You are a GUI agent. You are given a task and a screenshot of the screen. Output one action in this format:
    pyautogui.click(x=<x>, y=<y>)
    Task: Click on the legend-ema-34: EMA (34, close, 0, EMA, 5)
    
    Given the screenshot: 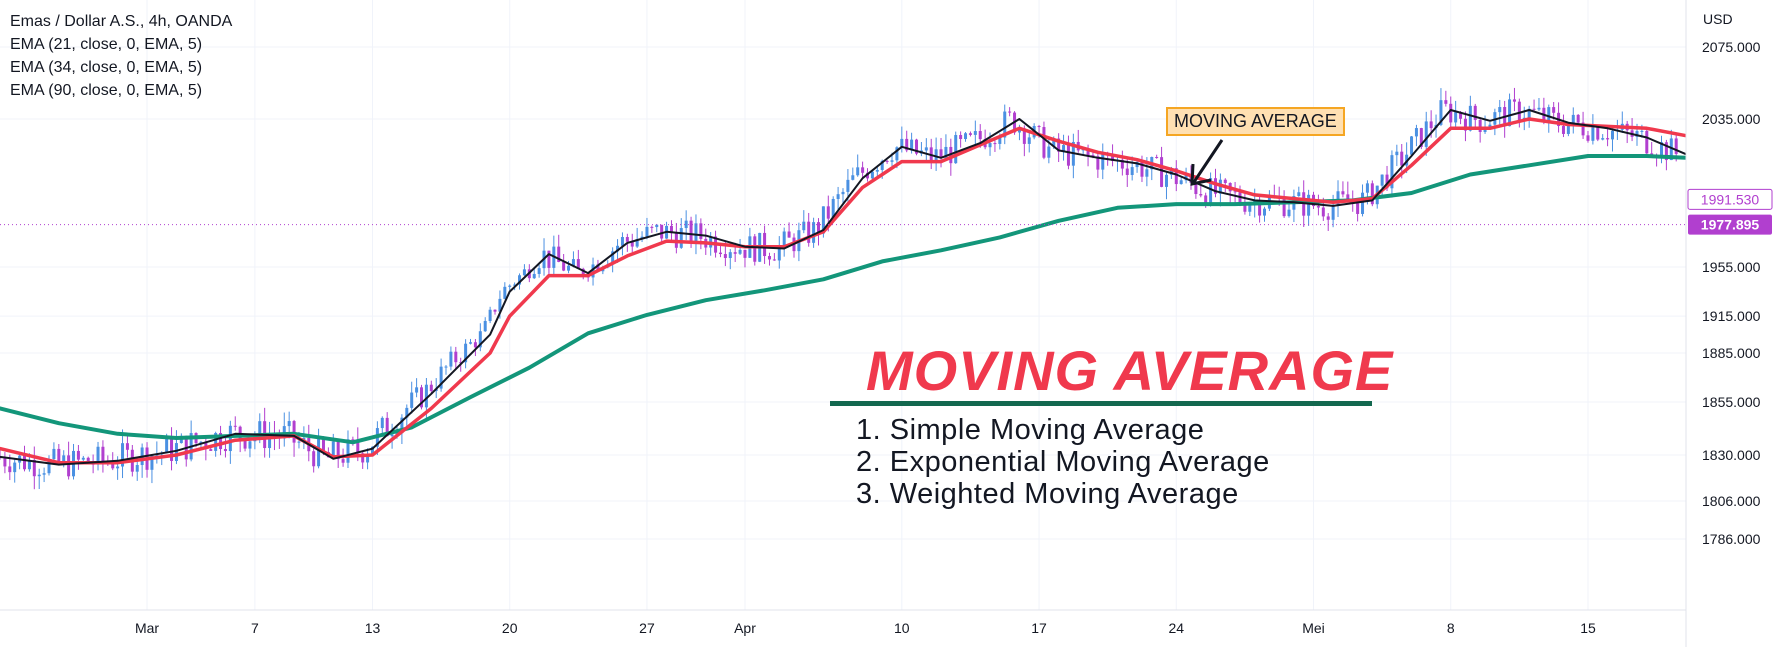 What is the action you would take?
    pyautogui.click(x=106, y=67)
    